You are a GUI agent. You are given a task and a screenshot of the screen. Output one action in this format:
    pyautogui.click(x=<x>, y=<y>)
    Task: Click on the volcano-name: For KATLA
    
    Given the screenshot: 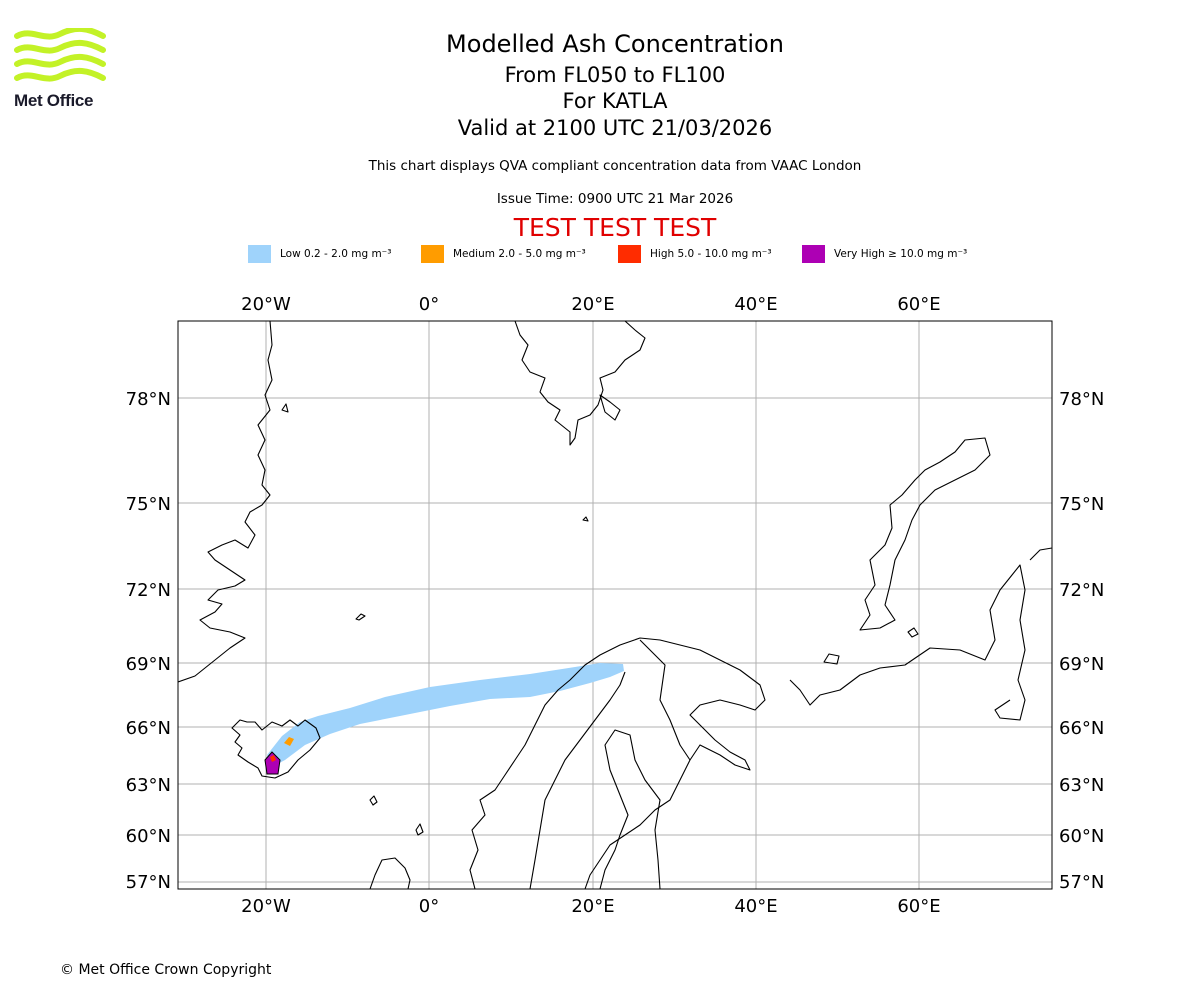 What is the action you would take?
    pyautogui.click(x=615, y=101)
    